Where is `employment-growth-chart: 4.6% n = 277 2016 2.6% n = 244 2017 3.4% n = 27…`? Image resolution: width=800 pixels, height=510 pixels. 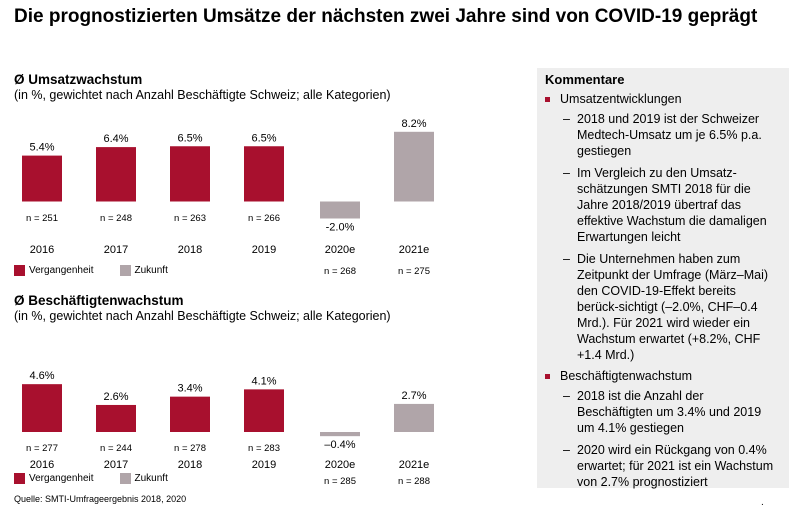 employment-growth-chart: 4.6% n = 277 2016 2.6% n = 244 2017 3.4% n = 27… is located at coordinates (228, 428).